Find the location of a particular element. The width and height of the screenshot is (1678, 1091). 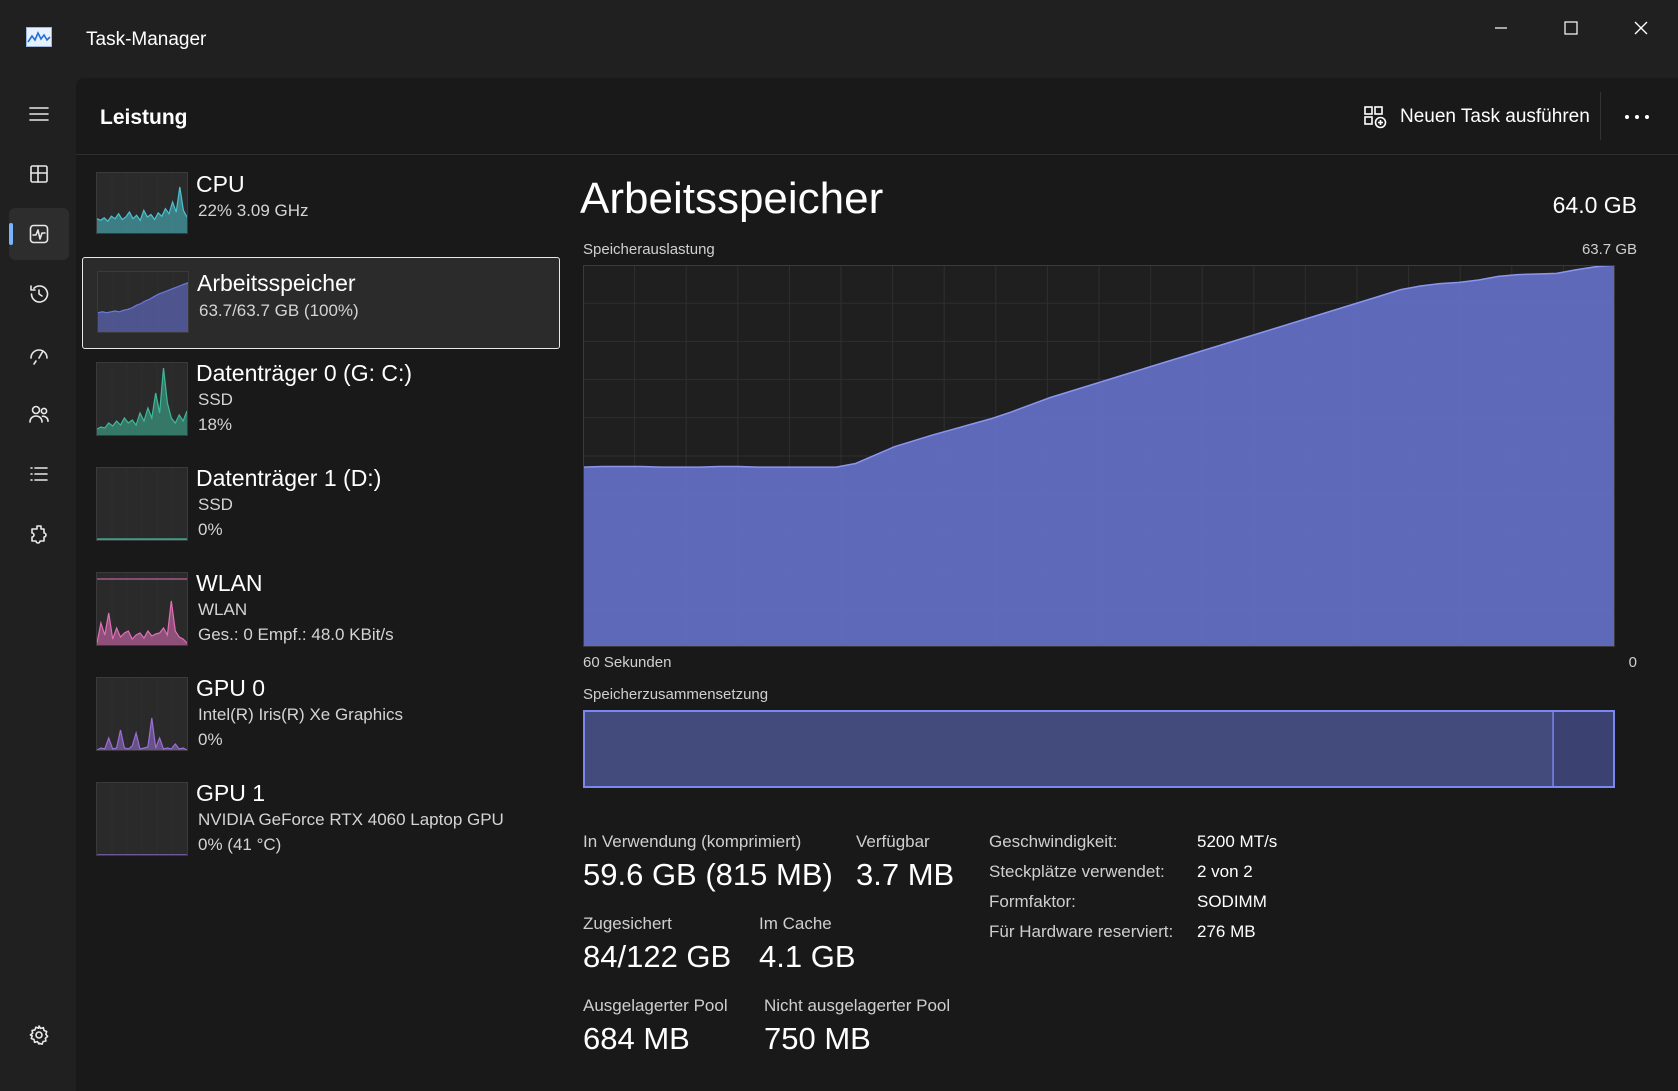

run-task-icon is located at coordinates (1375, 117).